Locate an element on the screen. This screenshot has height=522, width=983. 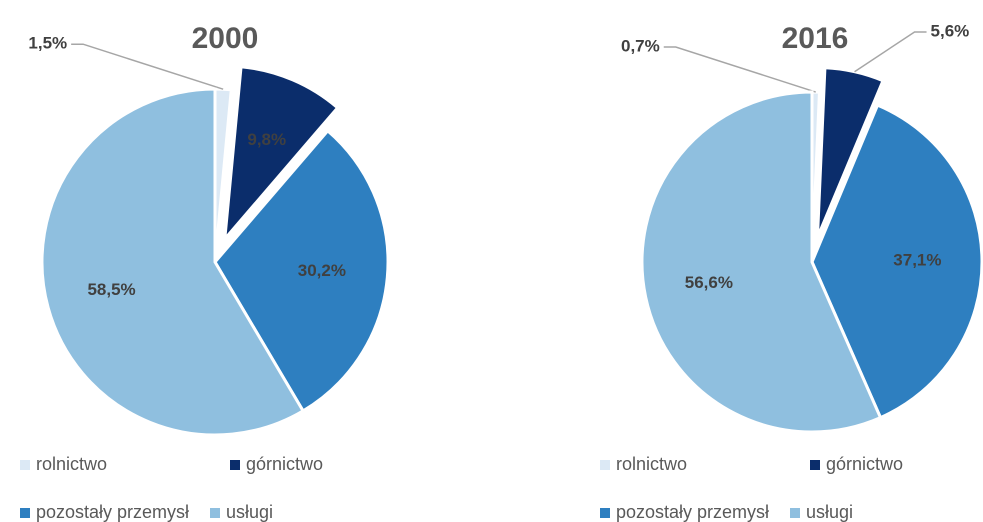
chart-title: 2000 is located at coordinates (225, 38).